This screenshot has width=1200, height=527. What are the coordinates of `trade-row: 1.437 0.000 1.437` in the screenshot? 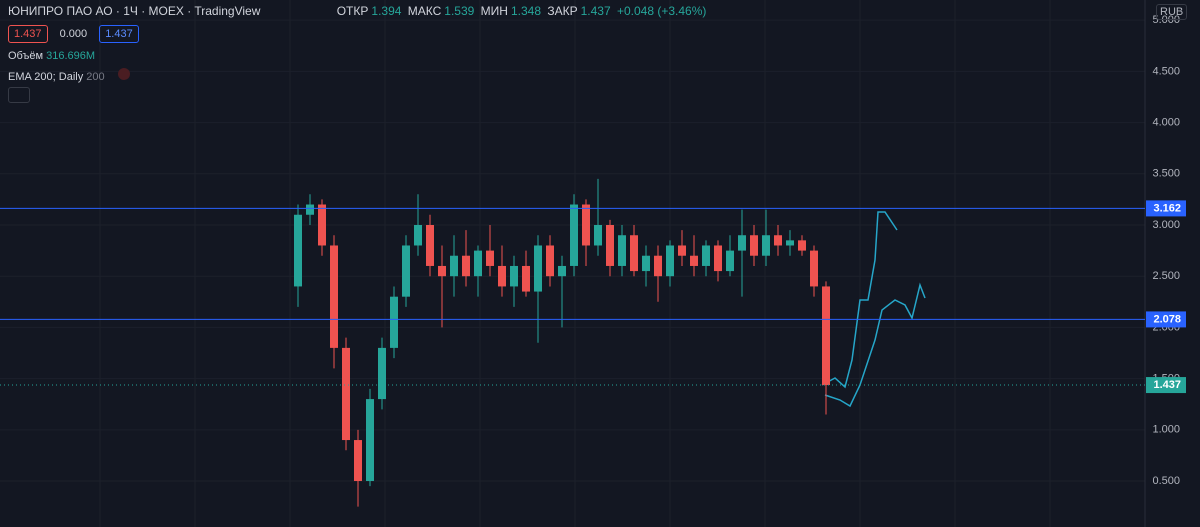 It's located at (75, 34).